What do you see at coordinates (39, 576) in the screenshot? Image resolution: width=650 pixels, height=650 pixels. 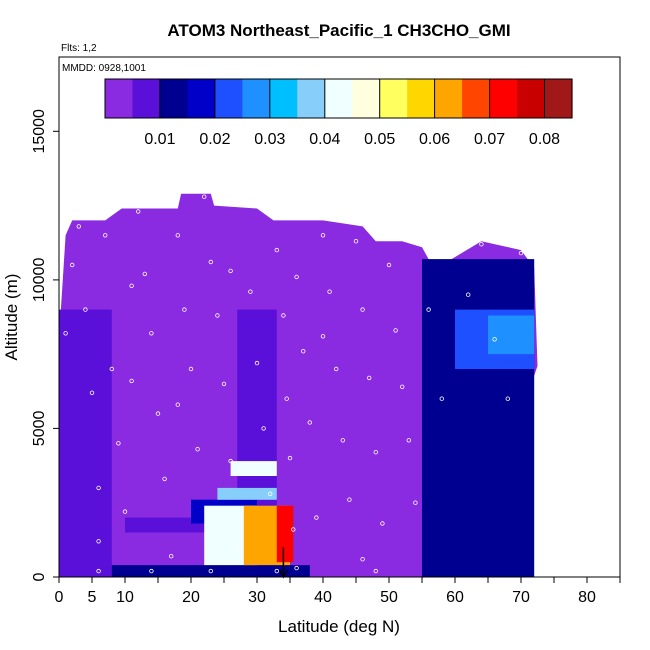 I see `y-tick-label-0: 0` at bounding box center [39, 576].